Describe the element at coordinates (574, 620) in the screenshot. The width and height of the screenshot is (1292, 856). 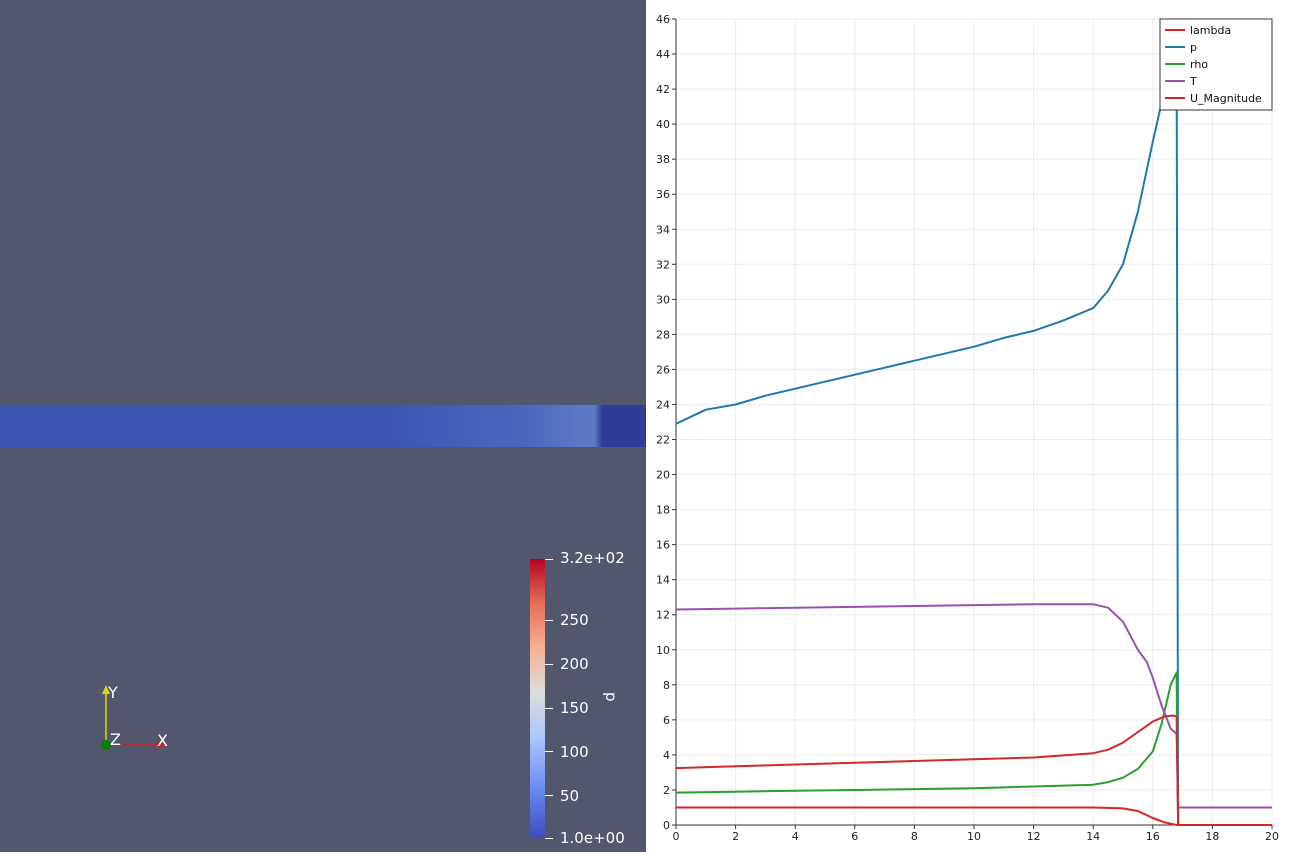
I see `colorbar-tick-label: 250` at that location.